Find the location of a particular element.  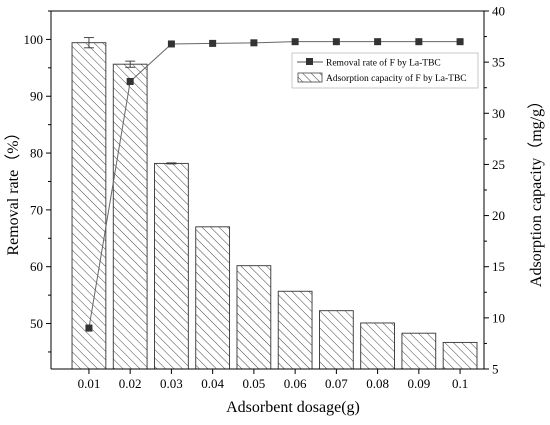

bar-0.02 is located at coordinates (130, 216).